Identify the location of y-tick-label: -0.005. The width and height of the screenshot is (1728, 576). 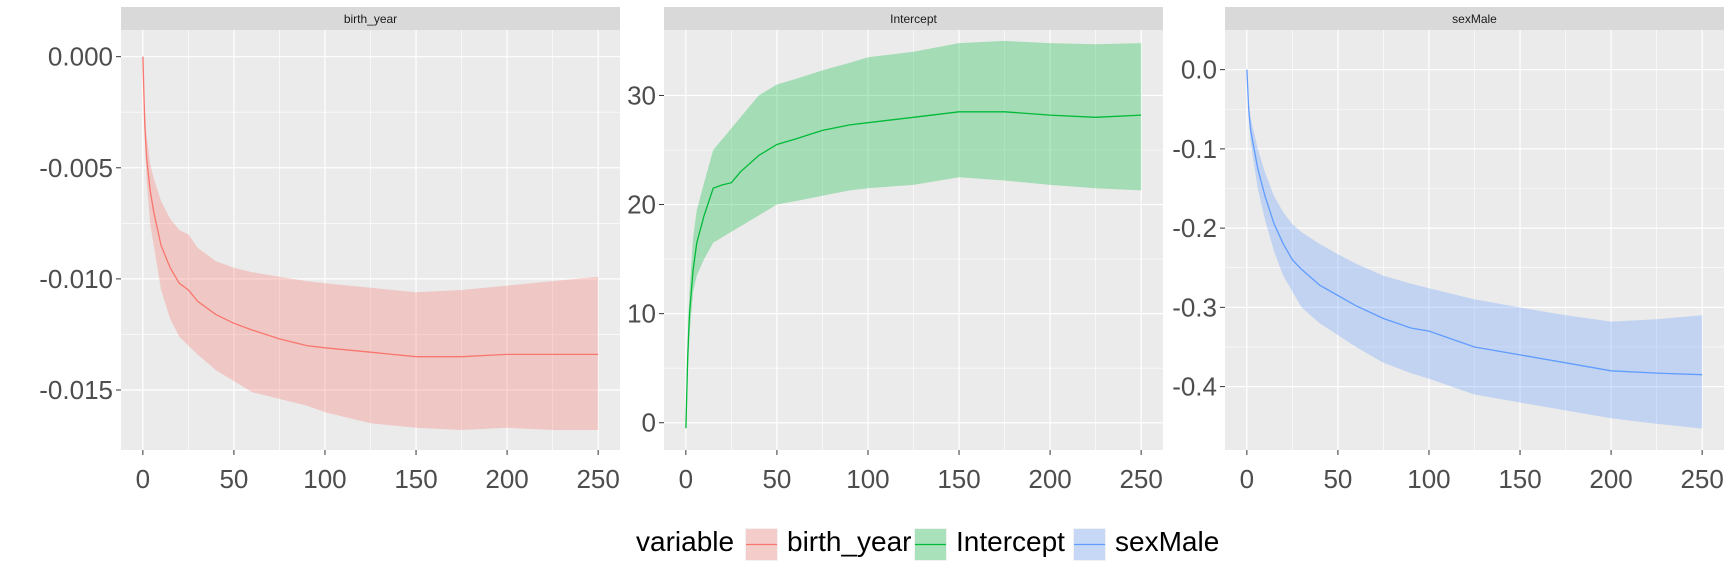
(76, 168).